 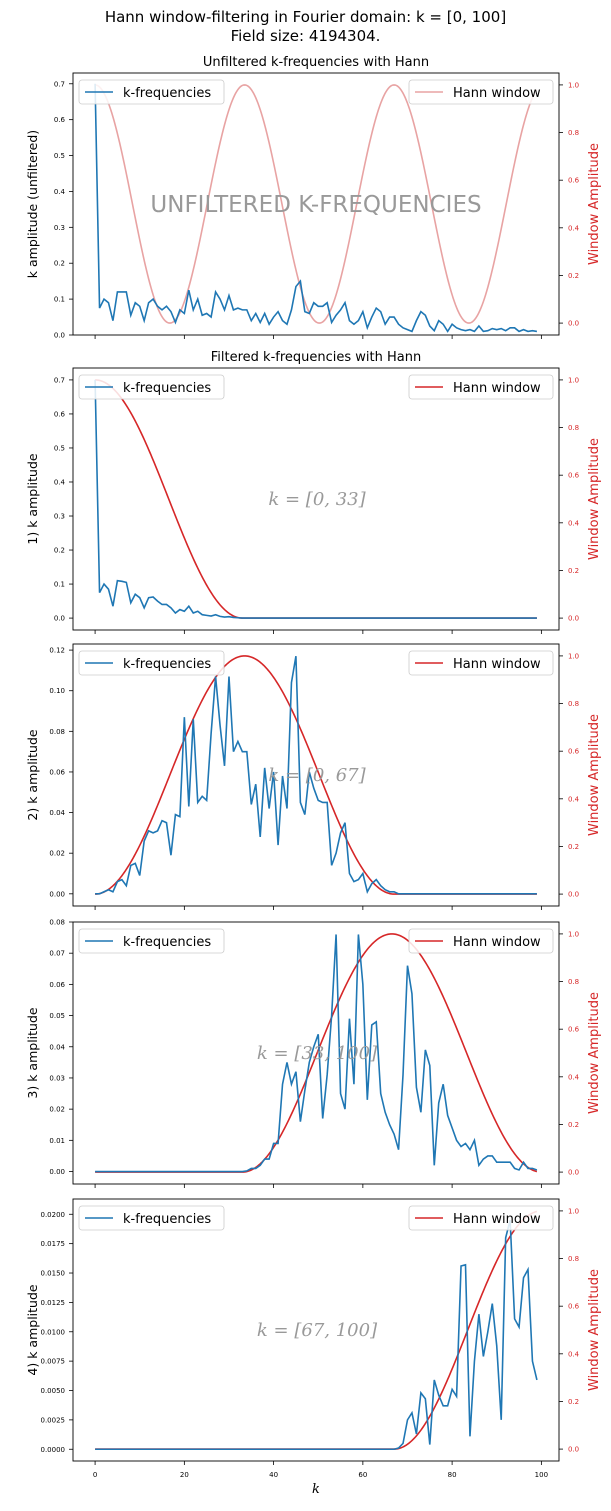 What do you see at coordinates (53, 1215) in the screenshot?
I see `y-tick-label: 0.0200` at bounding box center [53, 1215].